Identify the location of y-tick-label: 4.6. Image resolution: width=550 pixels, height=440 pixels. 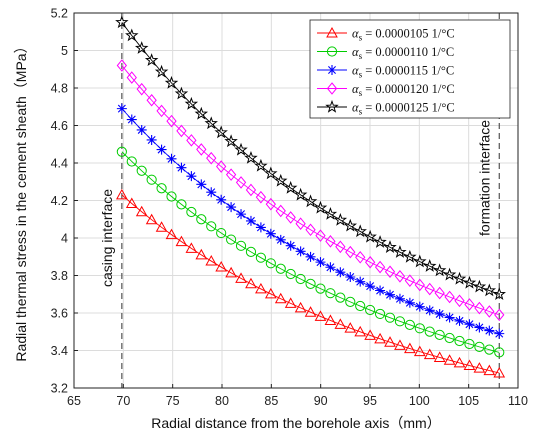
(59, 126).